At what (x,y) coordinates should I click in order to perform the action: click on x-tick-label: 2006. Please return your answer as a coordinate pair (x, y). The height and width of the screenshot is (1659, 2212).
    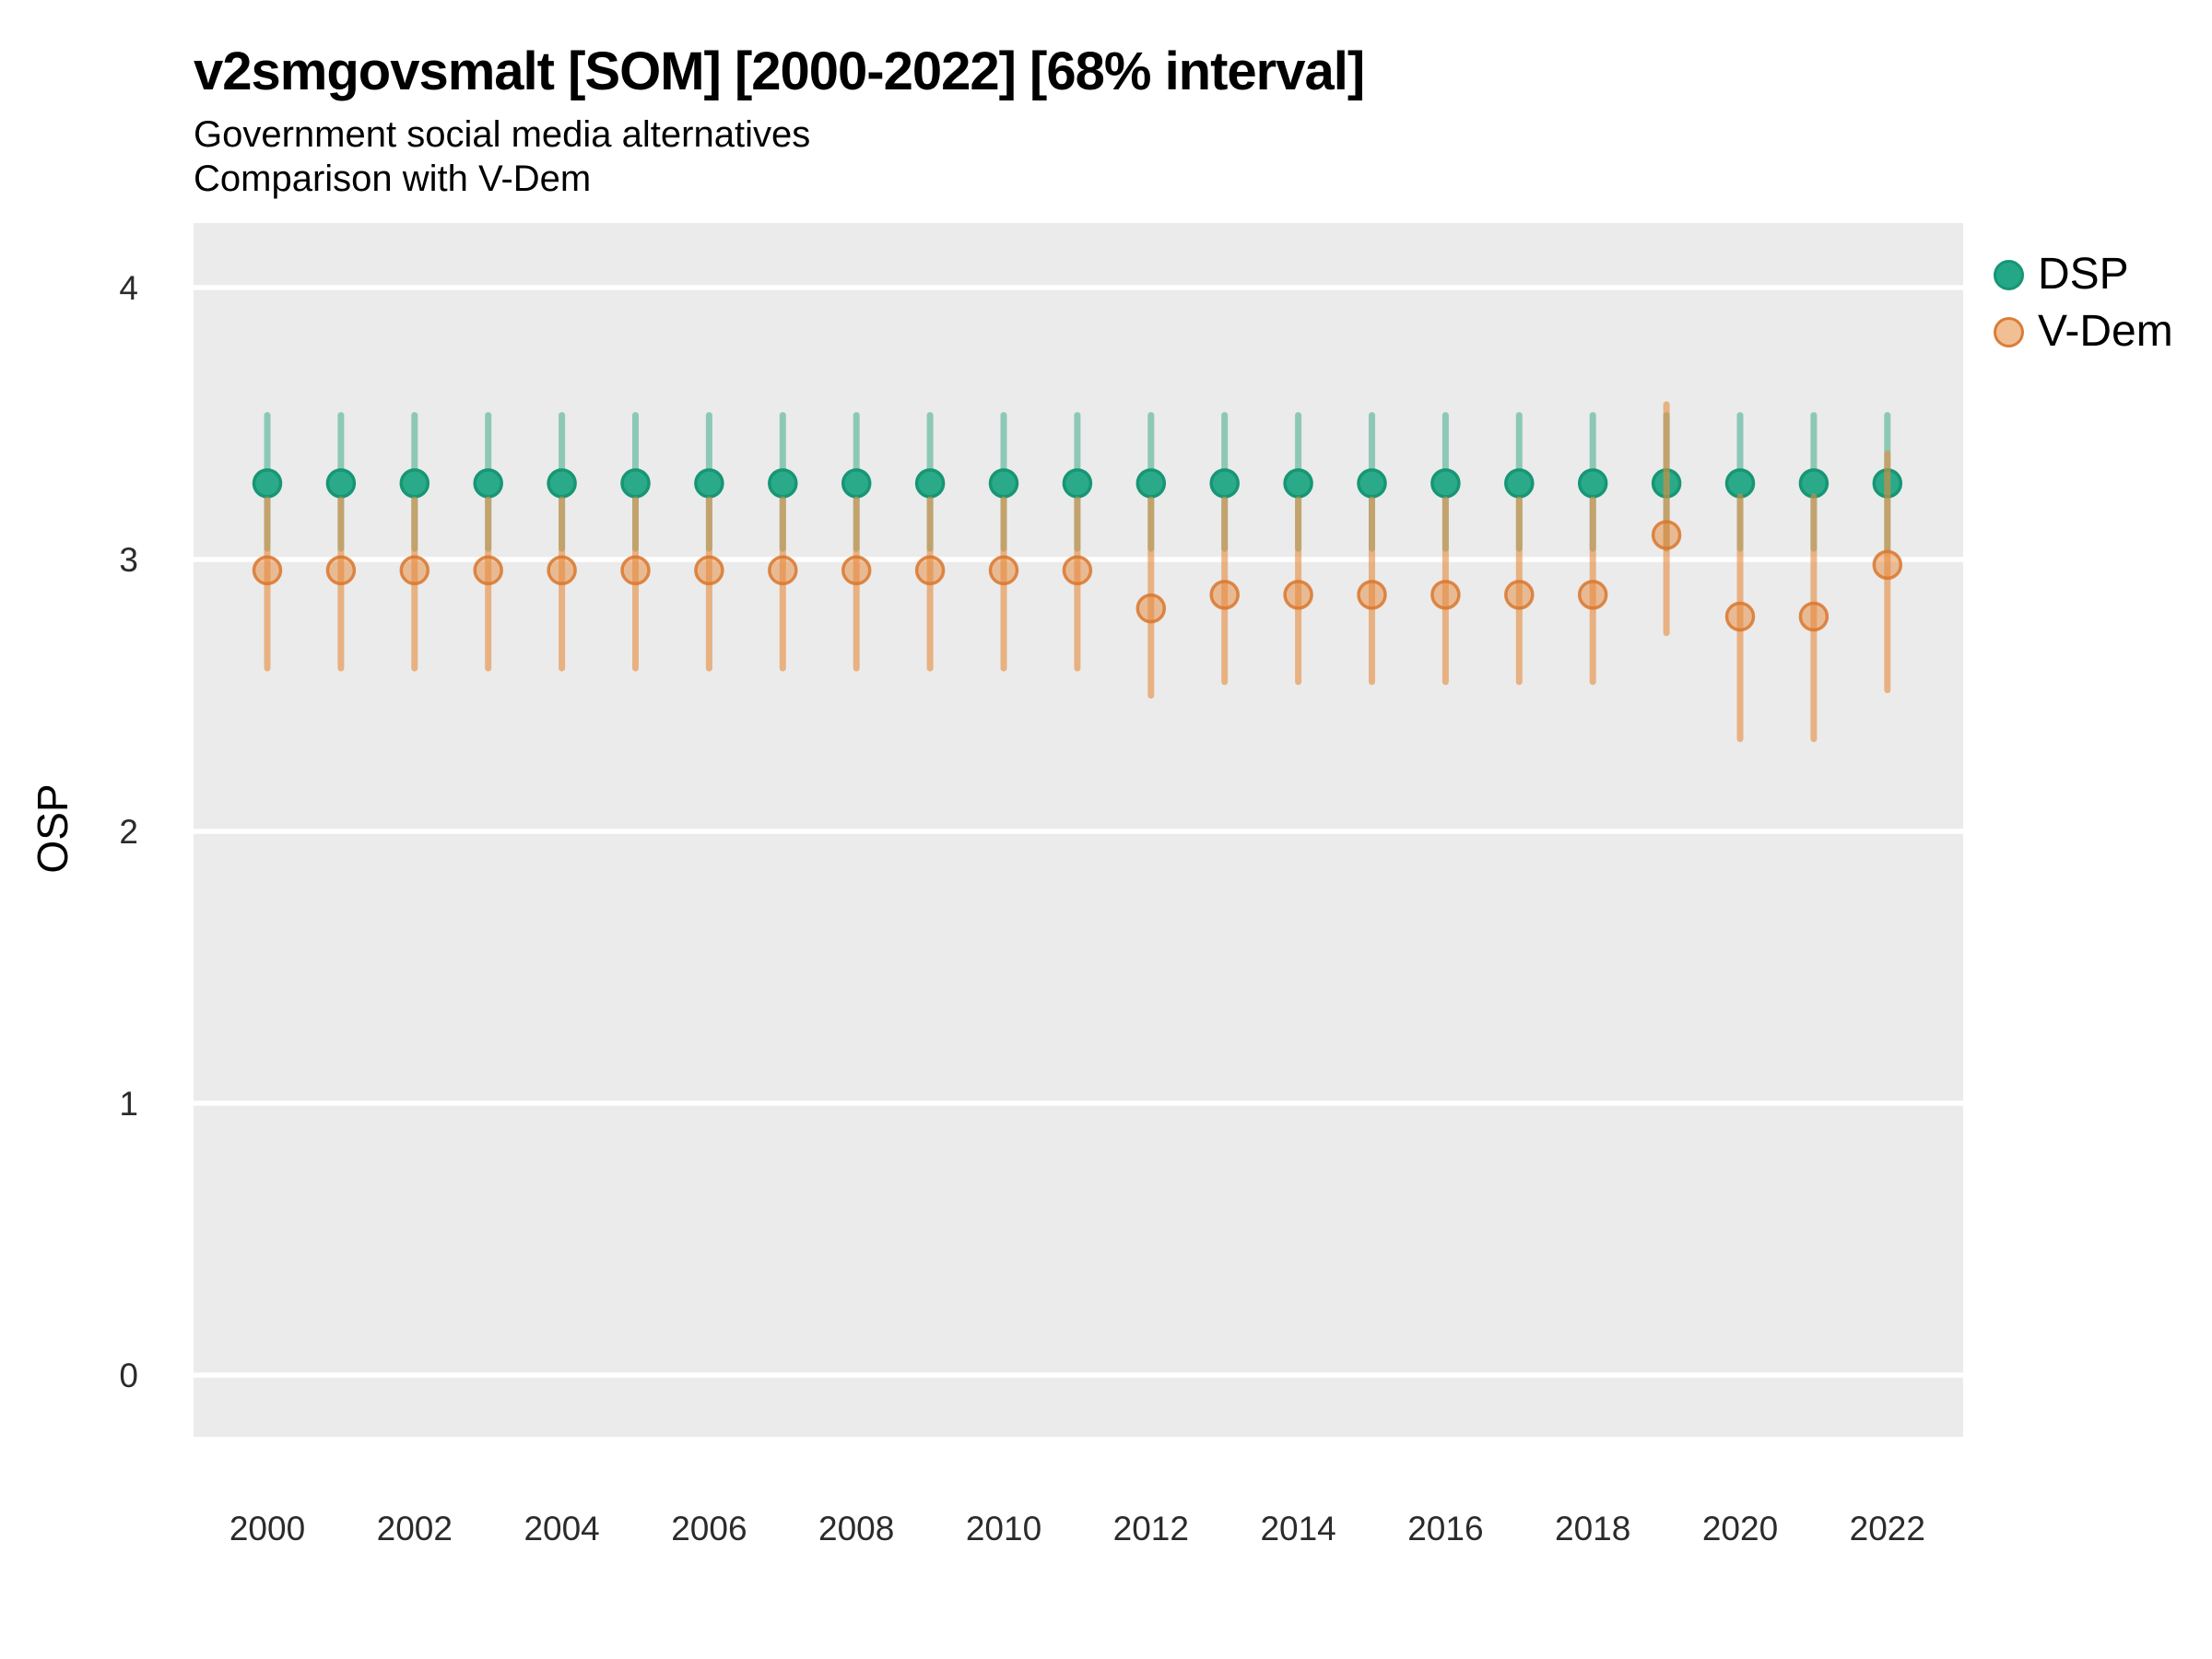
    Looking at the image, I should click on (709, 1528).